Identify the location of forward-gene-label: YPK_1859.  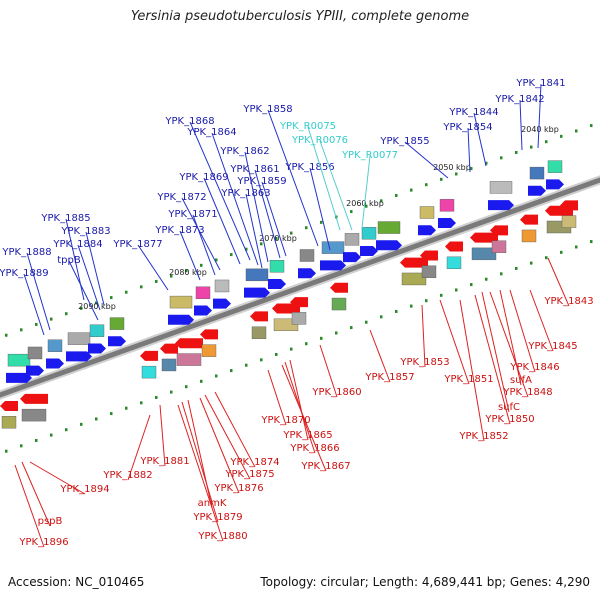
(261, 181).